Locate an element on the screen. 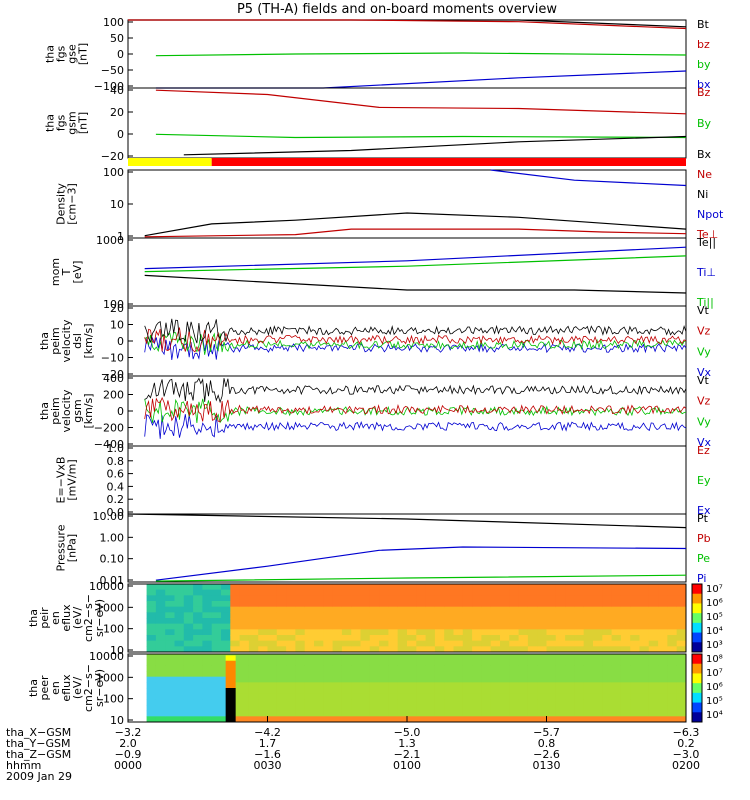  y-tick-label: 20 is located at coordinates (117, 308).